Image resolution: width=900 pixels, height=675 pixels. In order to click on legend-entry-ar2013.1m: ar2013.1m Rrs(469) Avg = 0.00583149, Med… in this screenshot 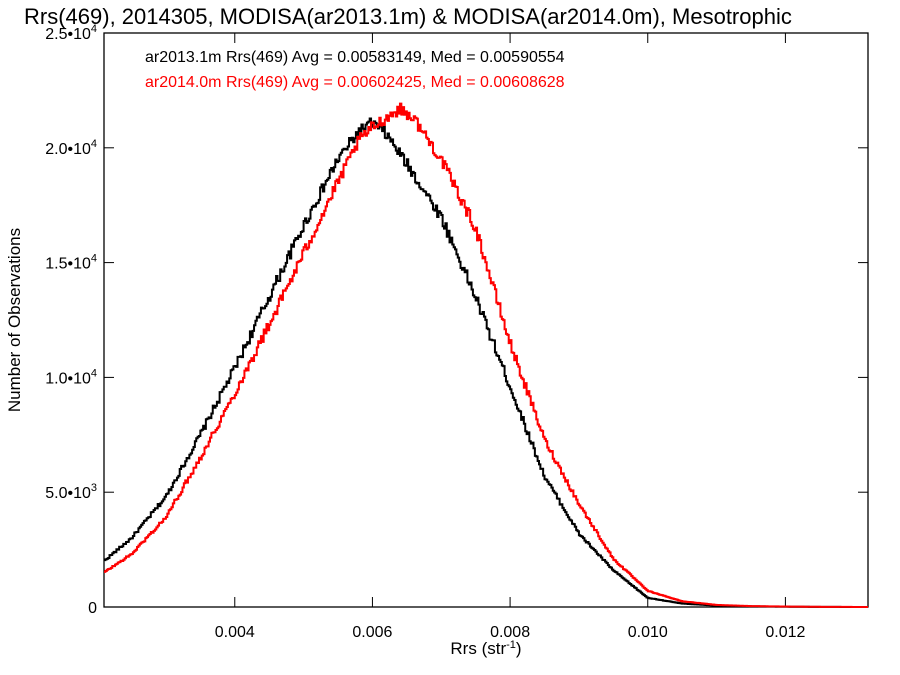, I will do `click(355, 57)`.